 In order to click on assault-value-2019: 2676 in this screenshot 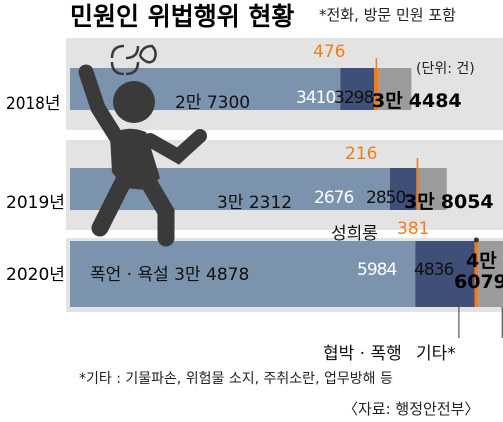, I will do `click(334, 198)`.